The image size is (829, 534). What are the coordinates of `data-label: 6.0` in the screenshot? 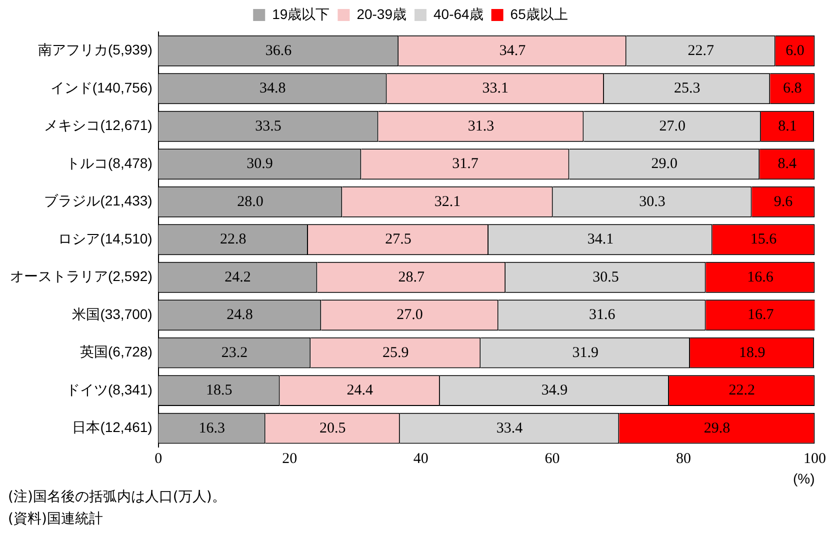 It's located at (795, 50).